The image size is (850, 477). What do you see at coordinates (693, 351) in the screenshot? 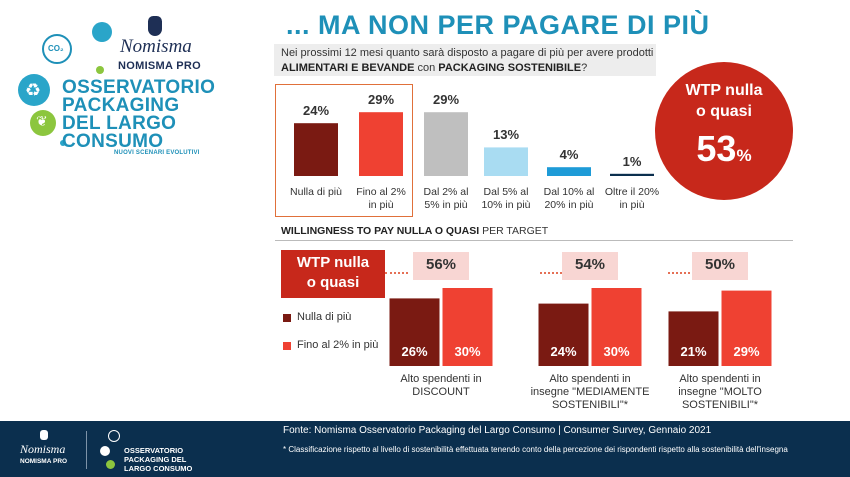
I see `bar-value-label: 21%` at bounding box center [693, 351].